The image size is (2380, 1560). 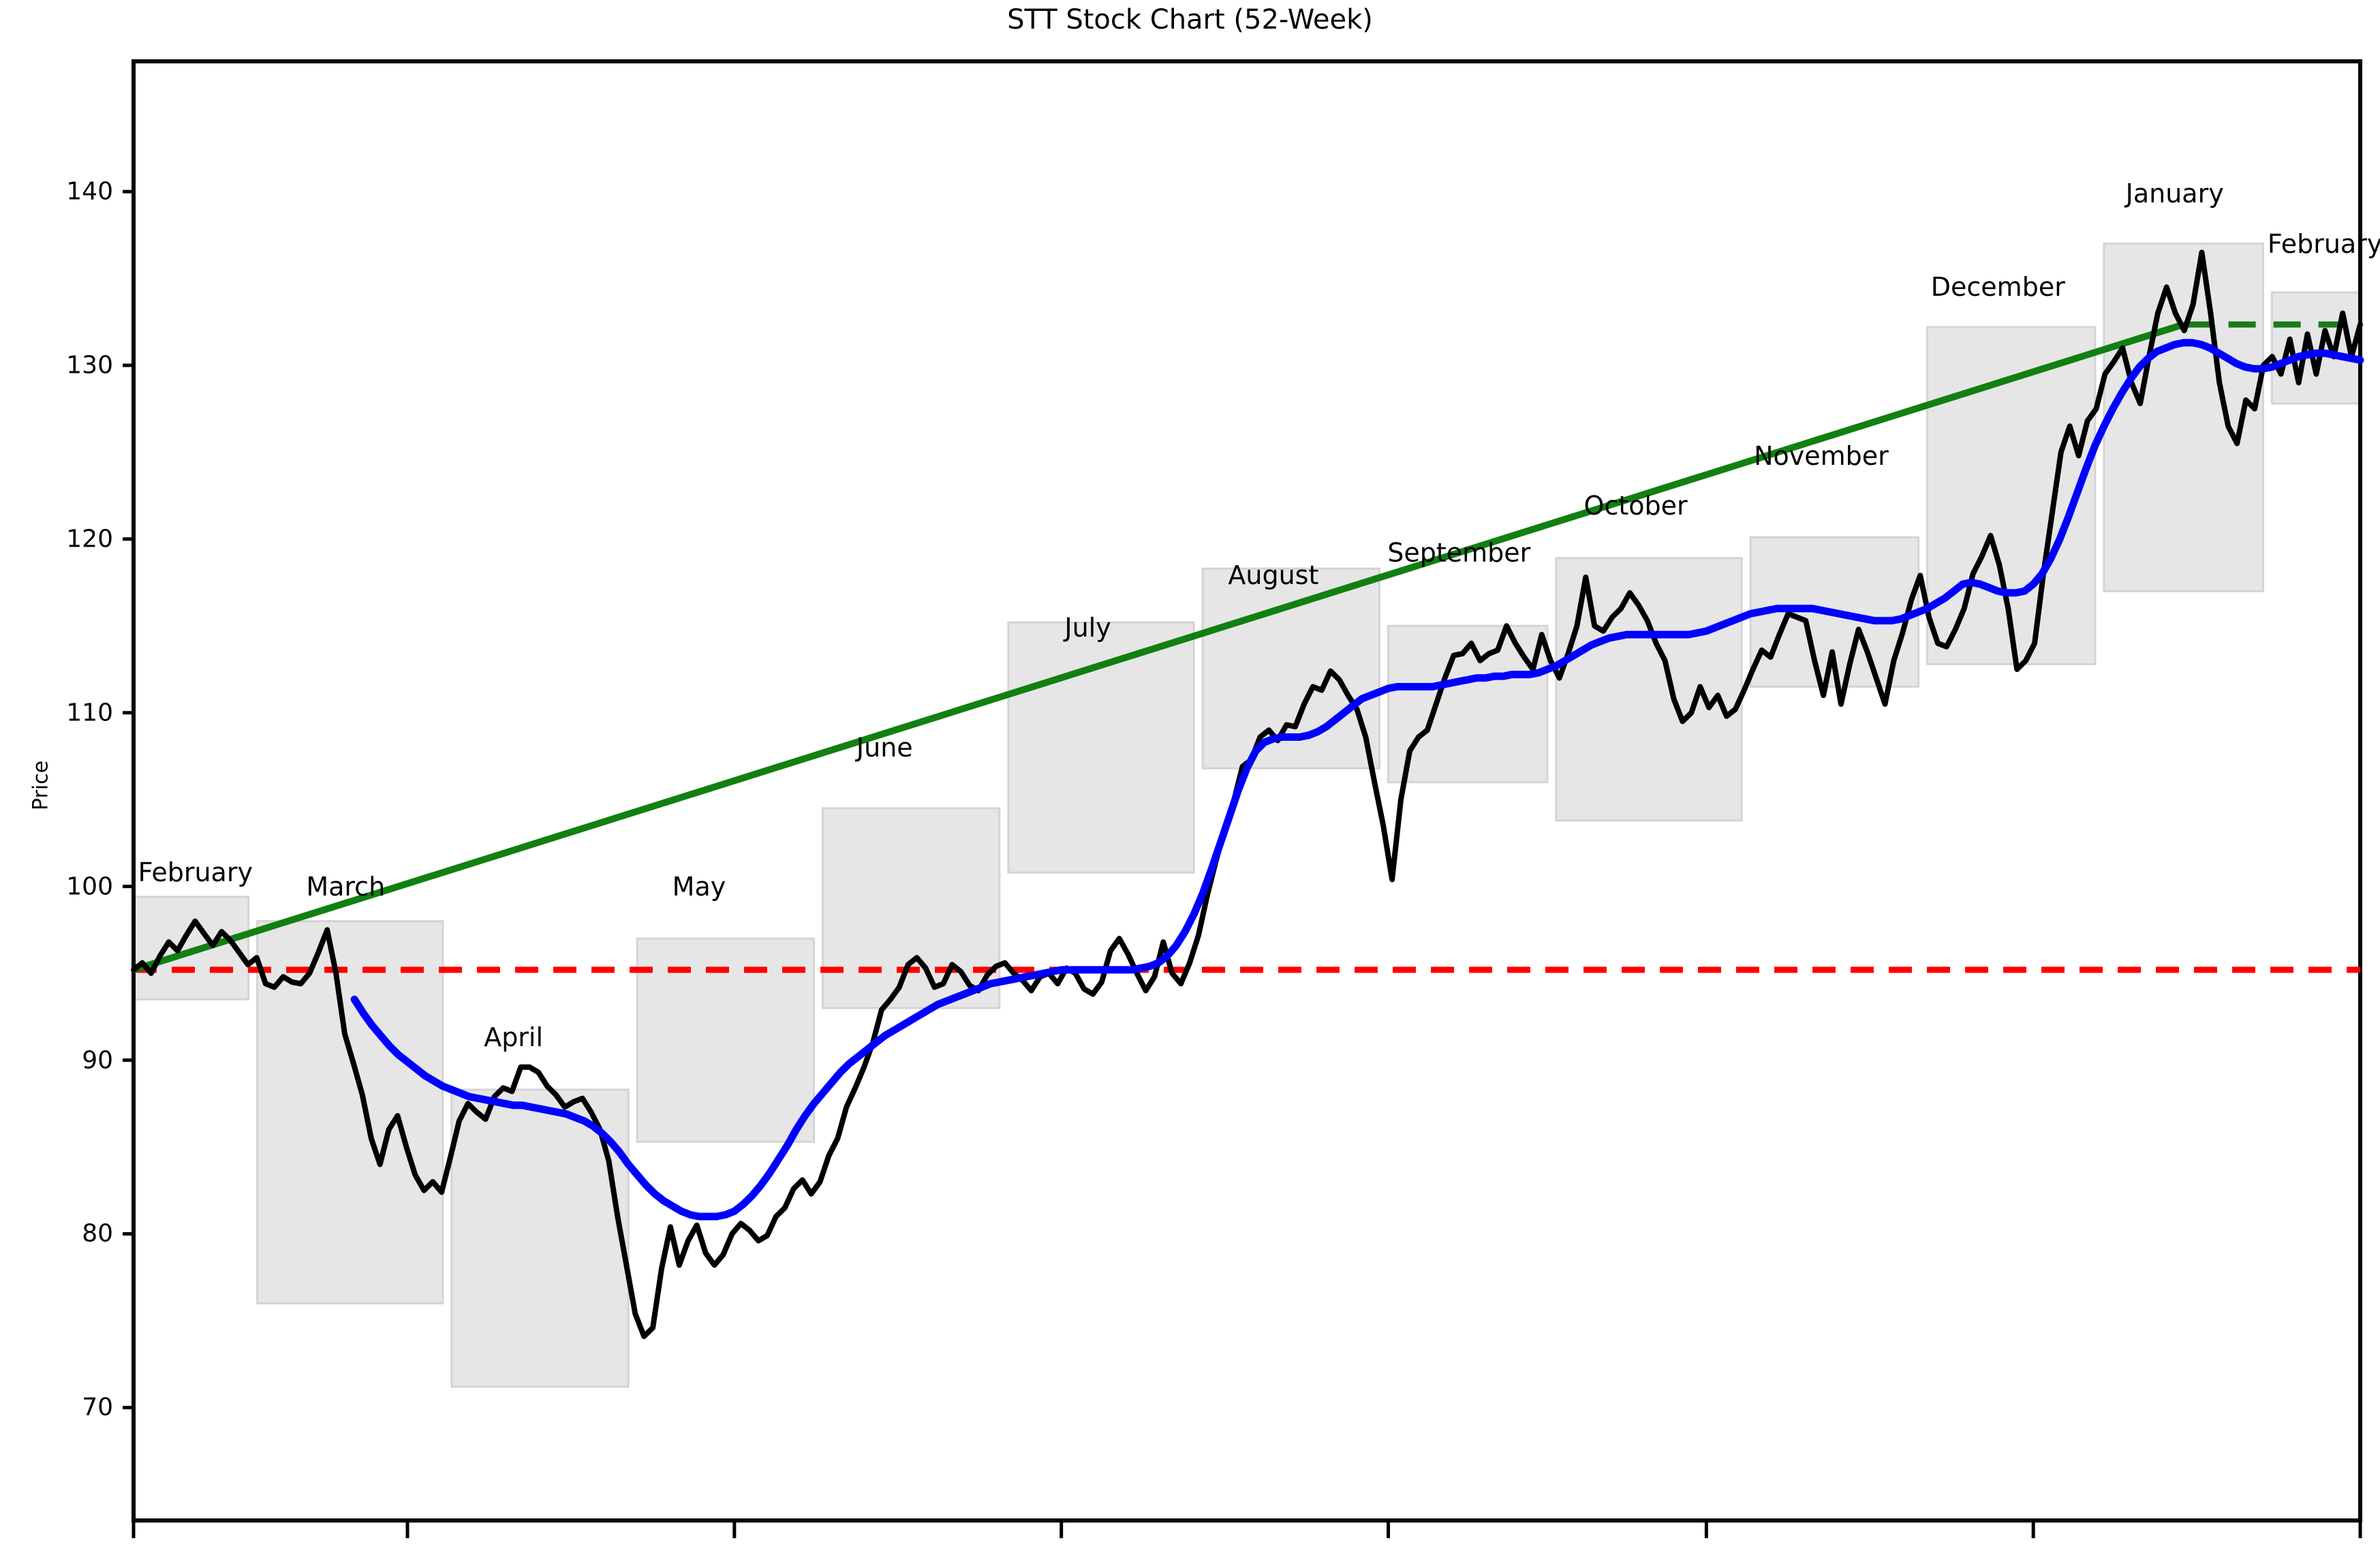 What do you see at coordinates (1459, 553) in the screenshot?
I see `month-label-september: September` at bounding box center [1459, 553].